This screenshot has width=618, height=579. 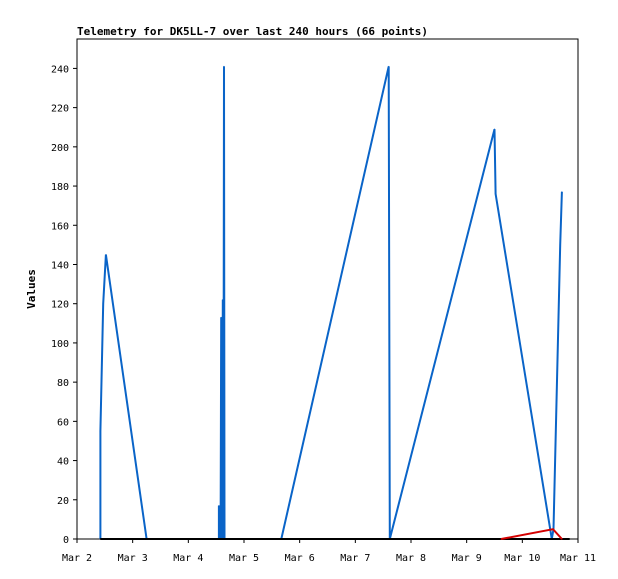 What do you see at coordinates (467, 558) in the screenshot?
I see `x-tick-label: Mar 9` at bounding box center [467, 558].